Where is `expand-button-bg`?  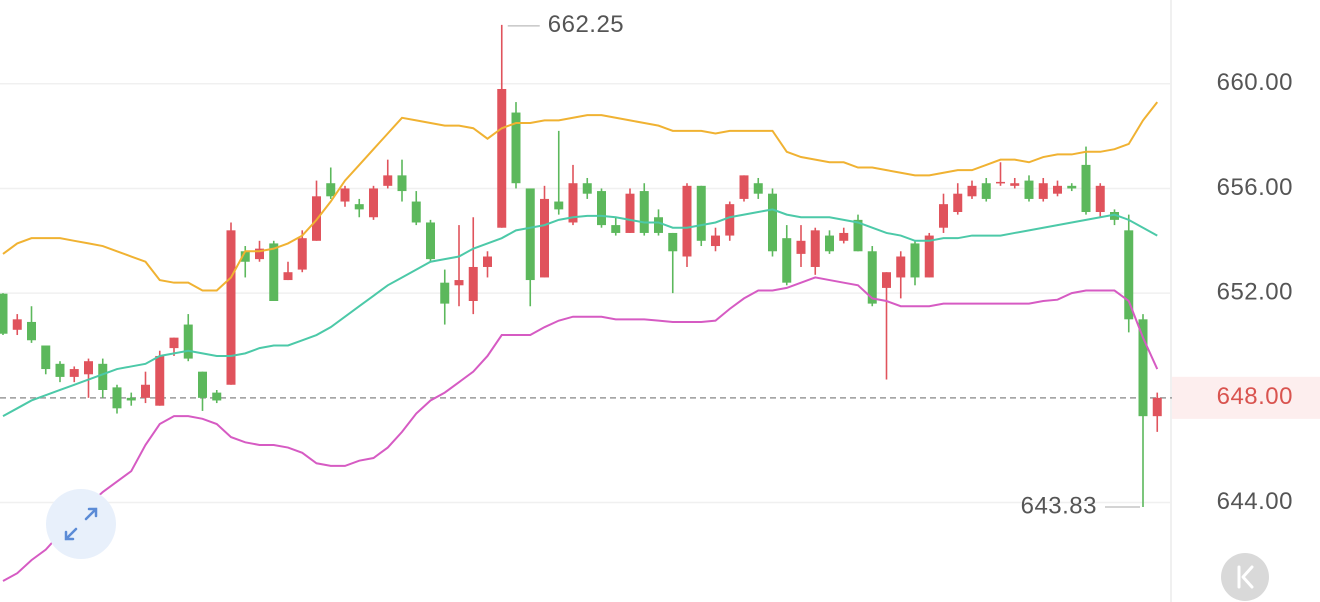
expand-button-bg is located at coordinates (81, 524).